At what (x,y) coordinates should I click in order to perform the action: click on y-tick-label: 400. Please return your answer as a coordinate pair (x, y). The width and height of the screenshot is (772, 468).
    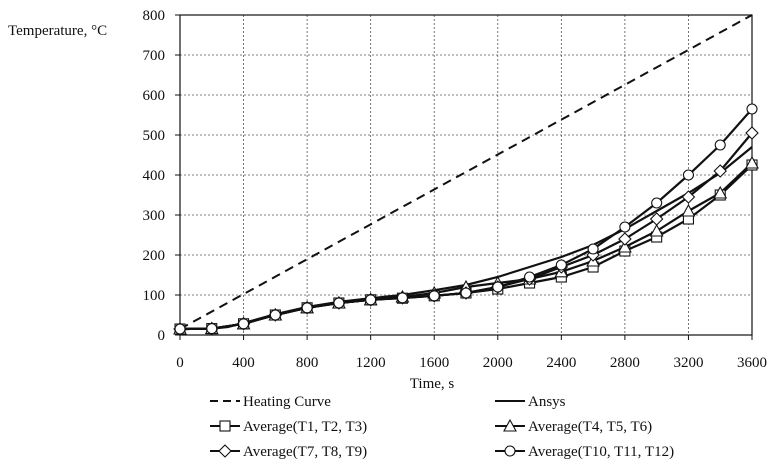
    Looking at the image, I should click on (154, 176).